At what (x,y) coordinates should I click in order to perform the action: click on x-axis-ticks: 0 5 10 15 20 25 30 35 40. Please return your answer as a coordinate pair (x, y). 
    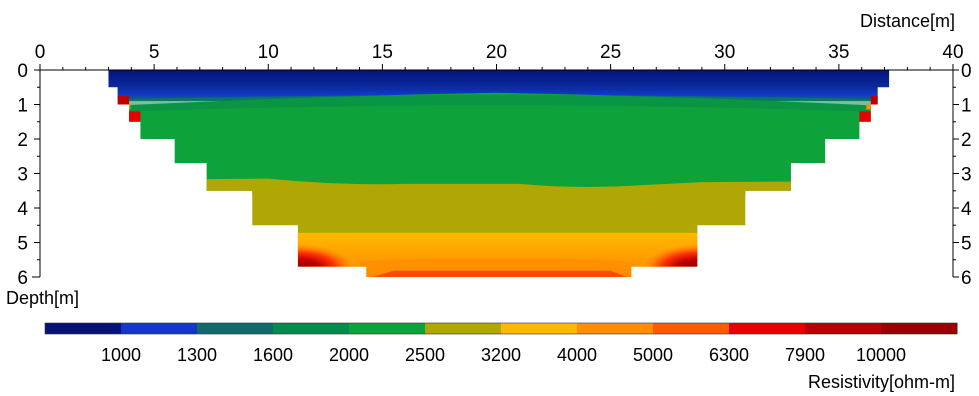
    Looking at the image, I should click on (499, 56).